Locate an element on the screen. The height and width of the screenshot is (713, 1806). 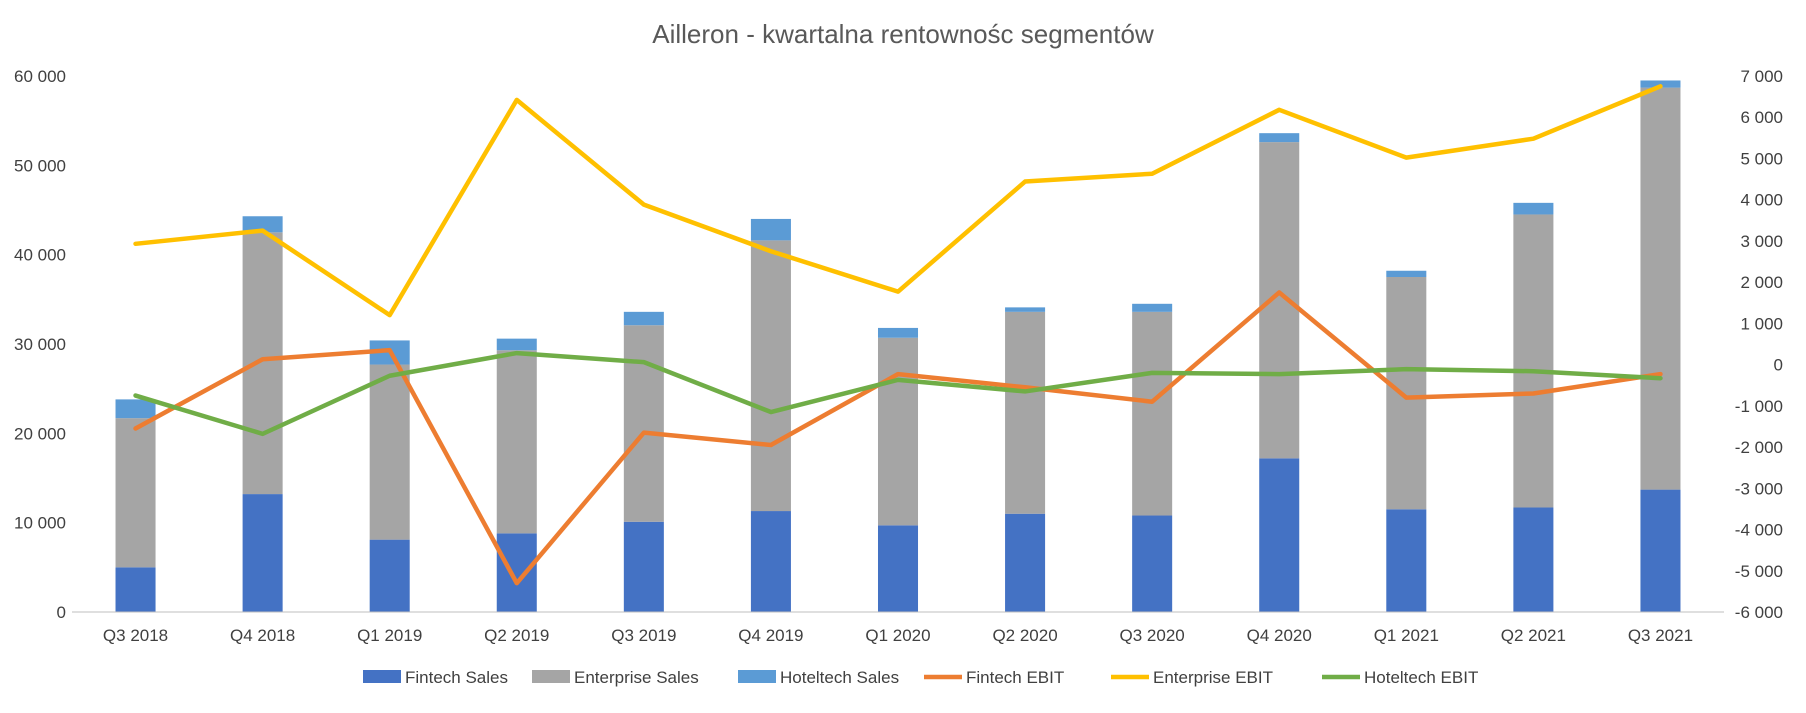
right-tick-label: 5 000 is located at coordinates (1761, 158).